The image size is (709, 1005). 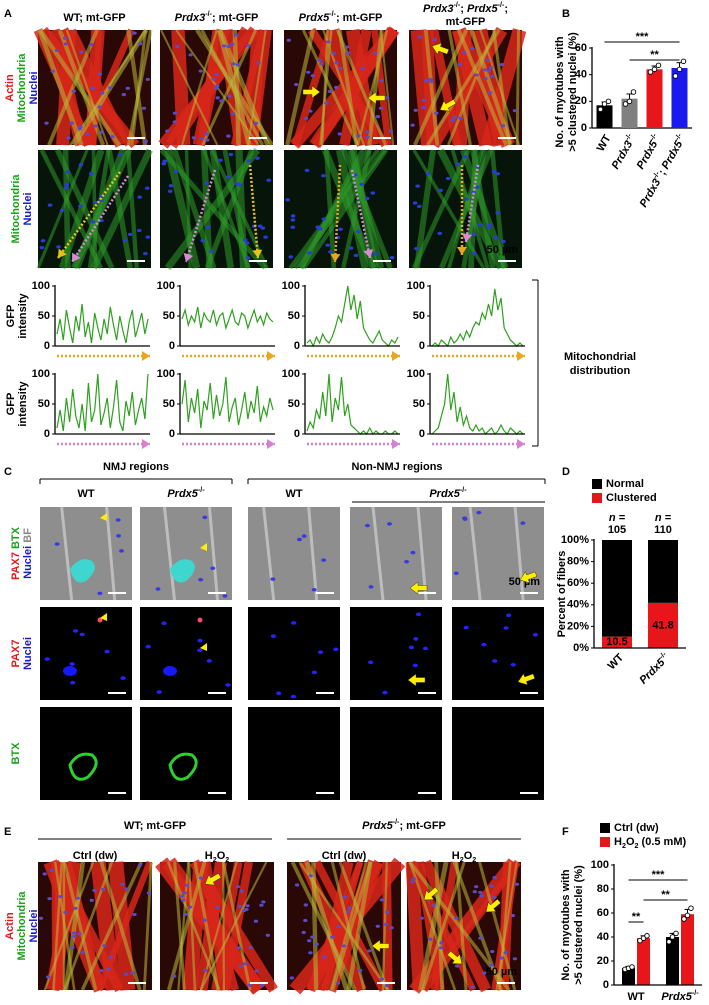 What do you see at coordinates (628, 976) in the screenshot?
I see `bar` at bounding box center [628, 976].